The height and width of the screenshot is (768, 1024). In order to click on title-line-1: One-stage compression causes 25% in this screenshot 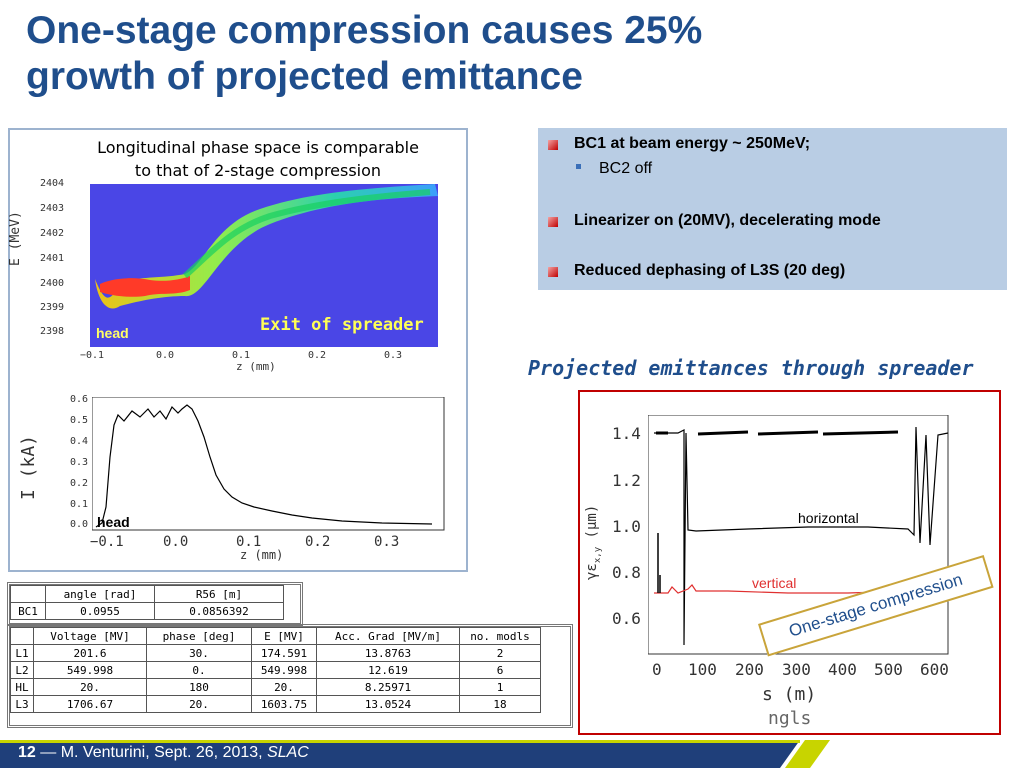, I will do `click(364, 30)`.